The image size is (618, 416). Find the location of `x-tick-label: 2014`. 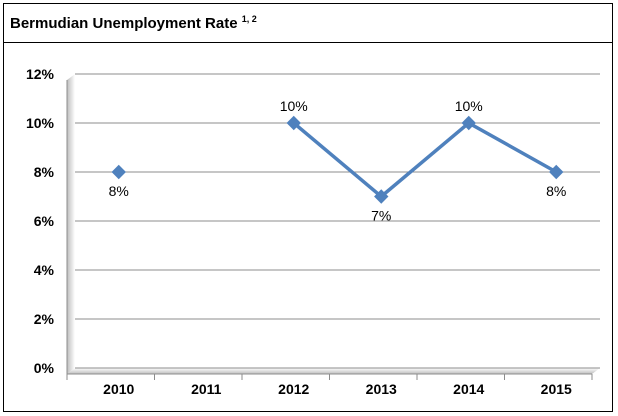

x-tick-label: 2014 is located at coordinates (468, 389).